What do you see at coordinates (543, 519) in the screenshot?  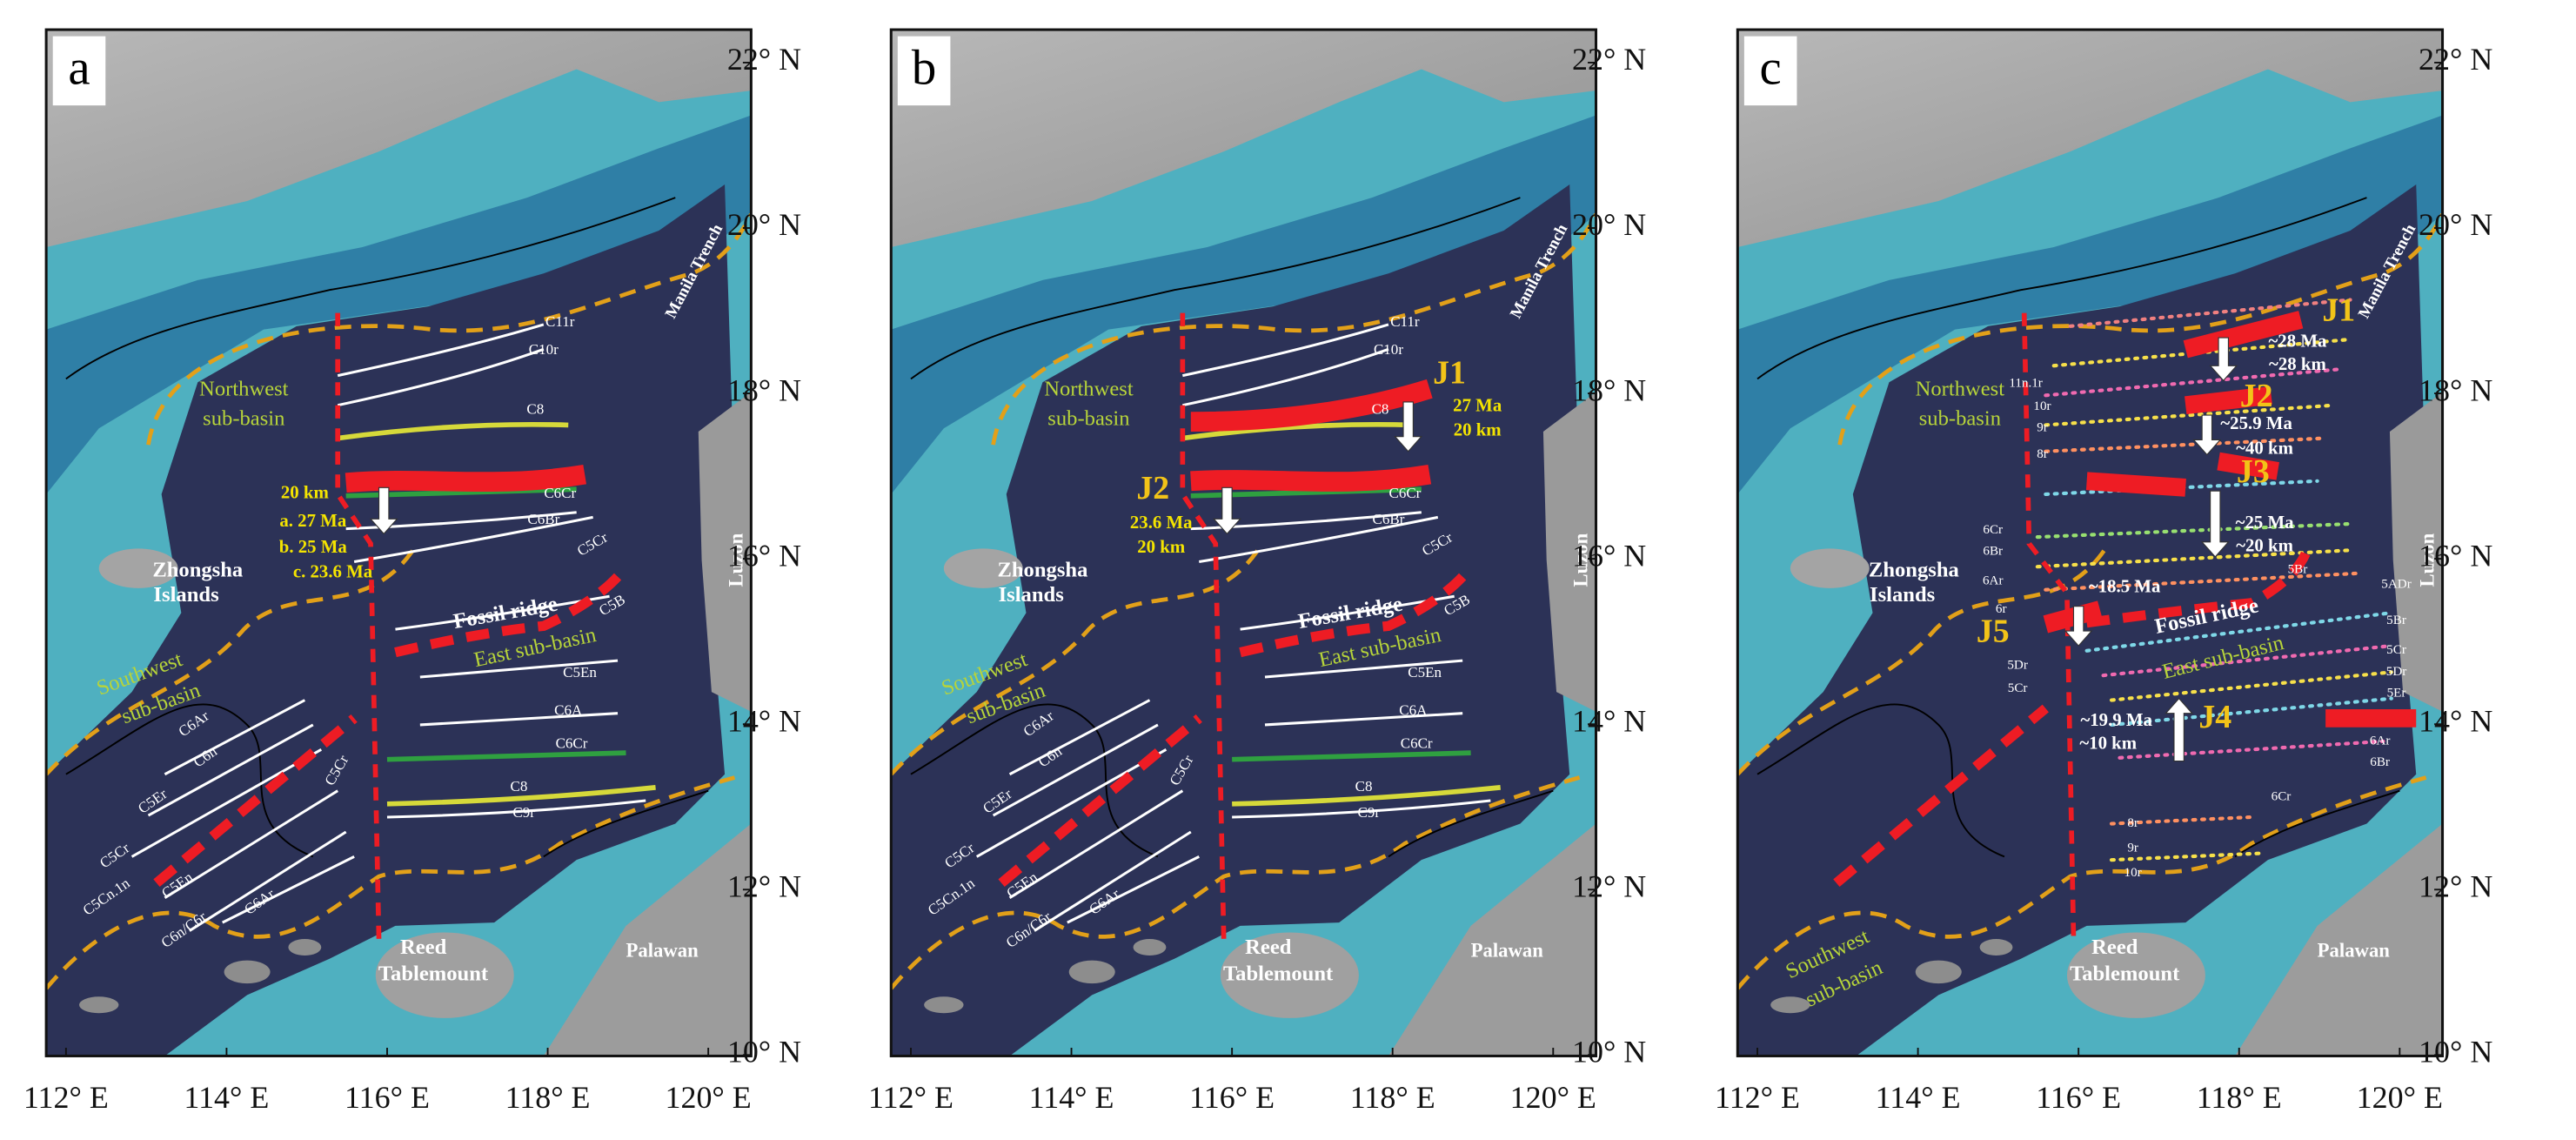 I see `map-annotation: C6Br` at bounding box center [543, 519].